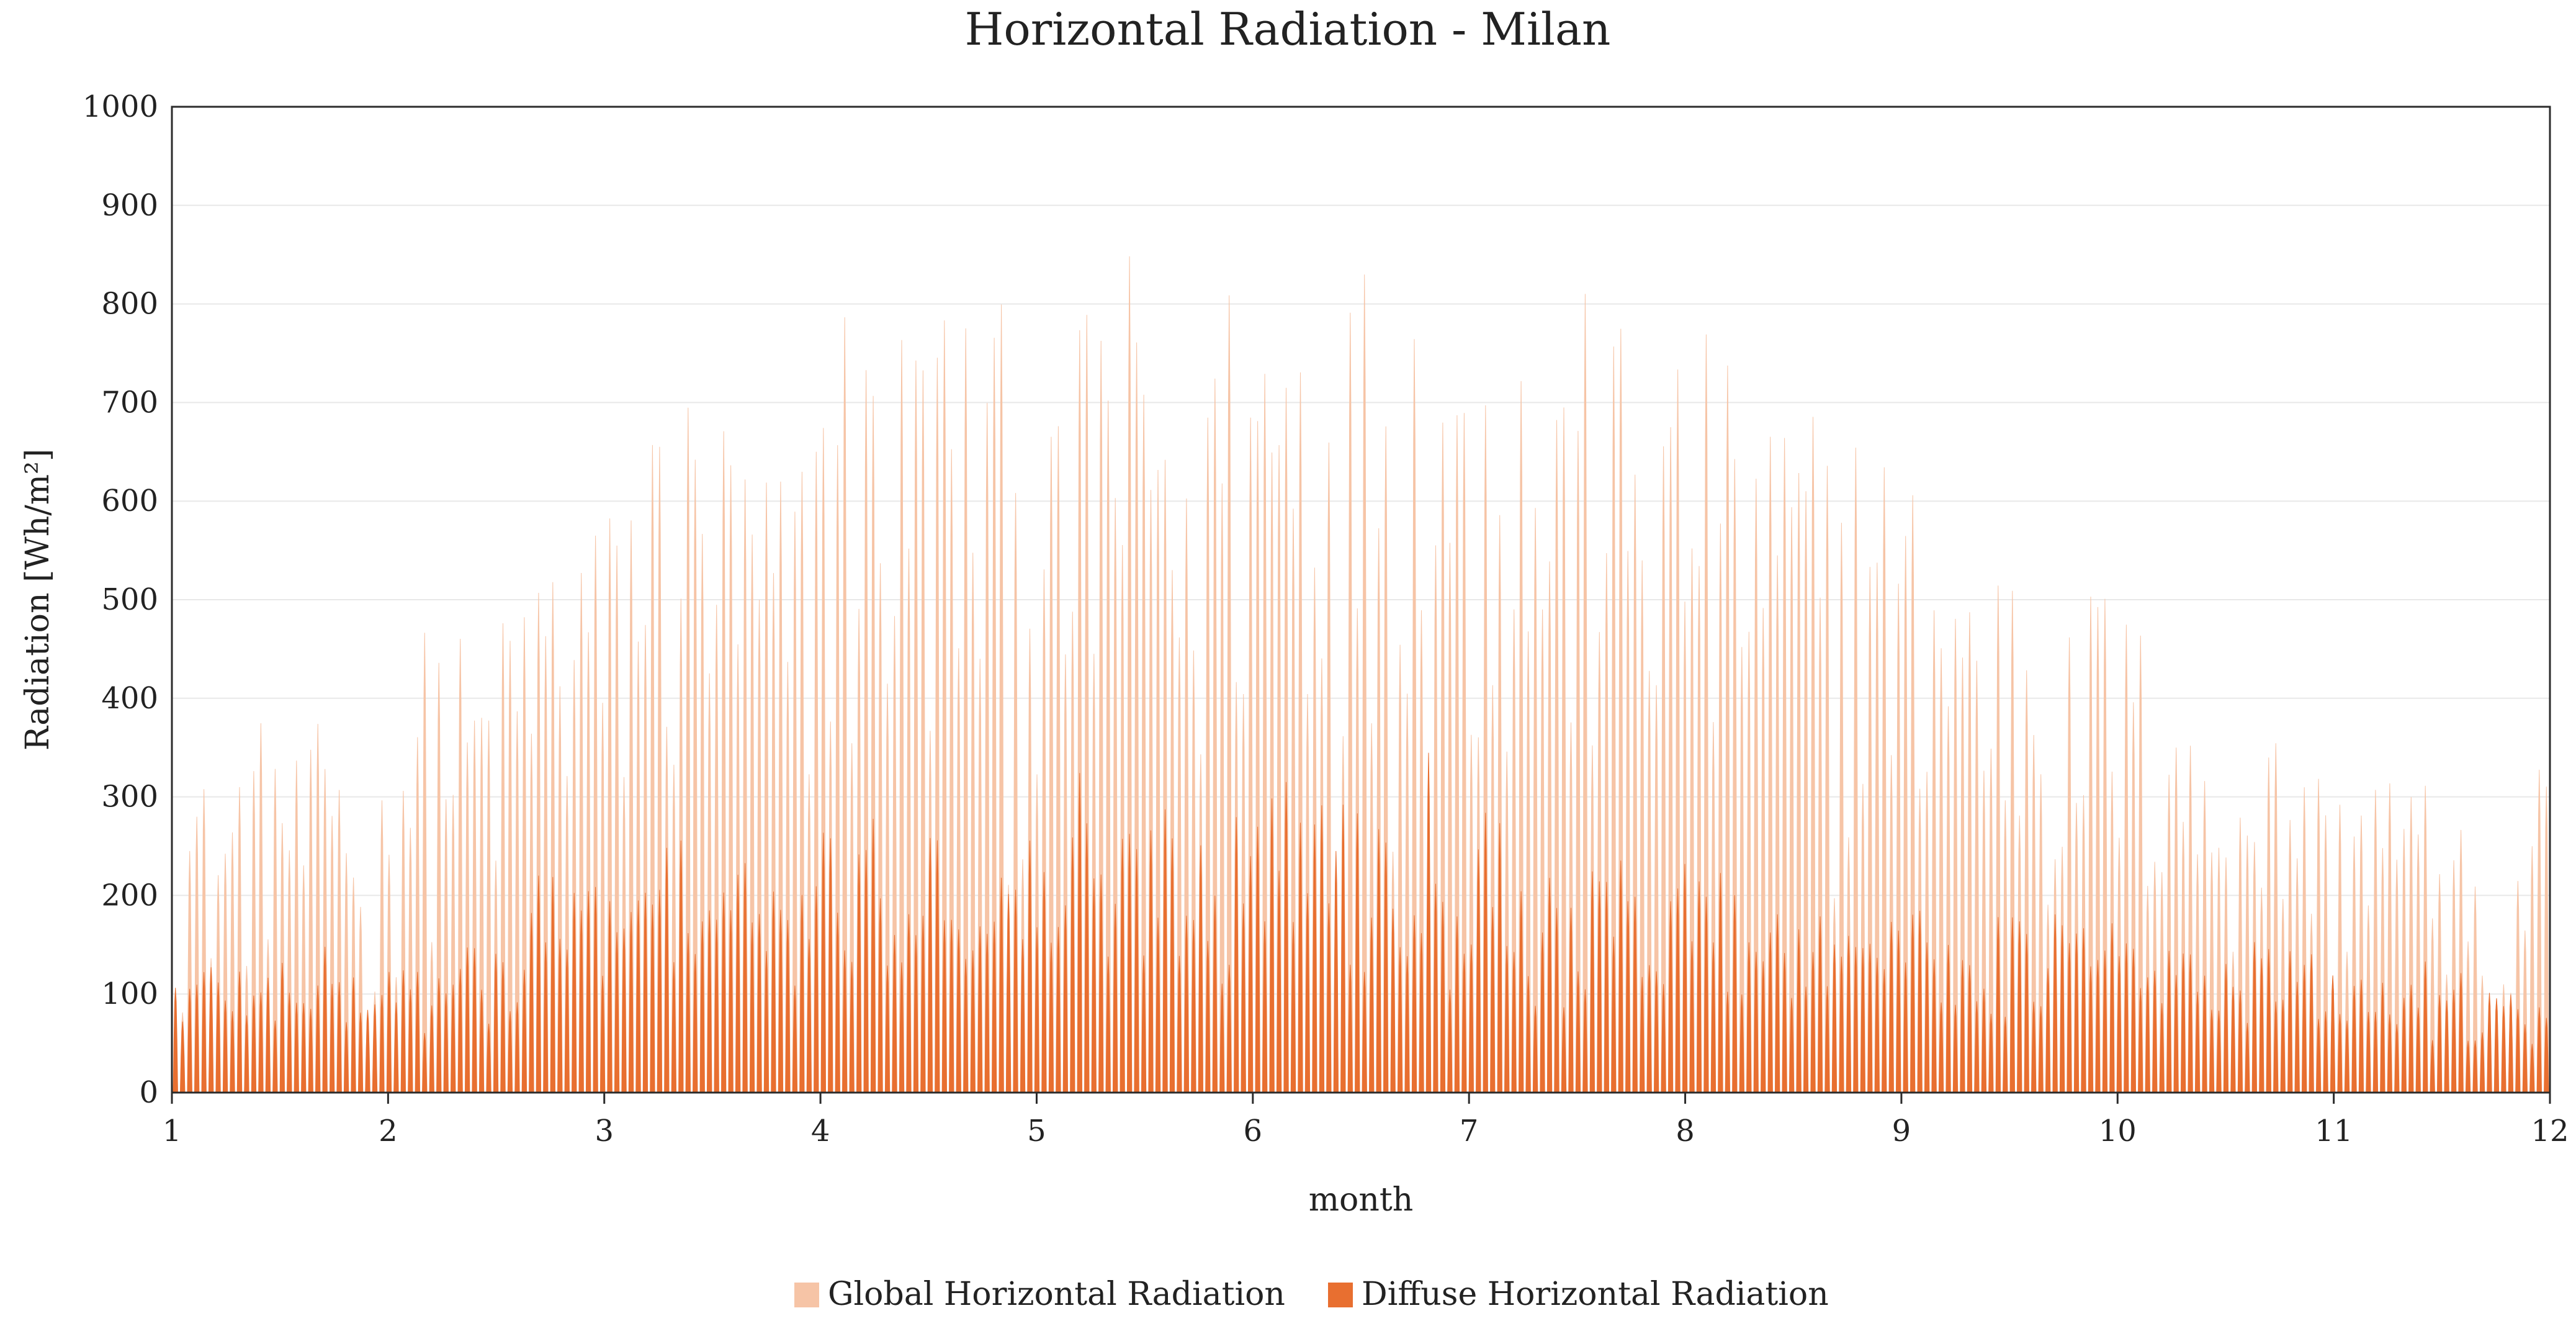  What do you see at coordinates (120, 599) in the screenshot?
I see `y-axis-tick-labels: 0 100 200 300 400 500 600 700 800 900 1000` at bounding box center [120, 599].